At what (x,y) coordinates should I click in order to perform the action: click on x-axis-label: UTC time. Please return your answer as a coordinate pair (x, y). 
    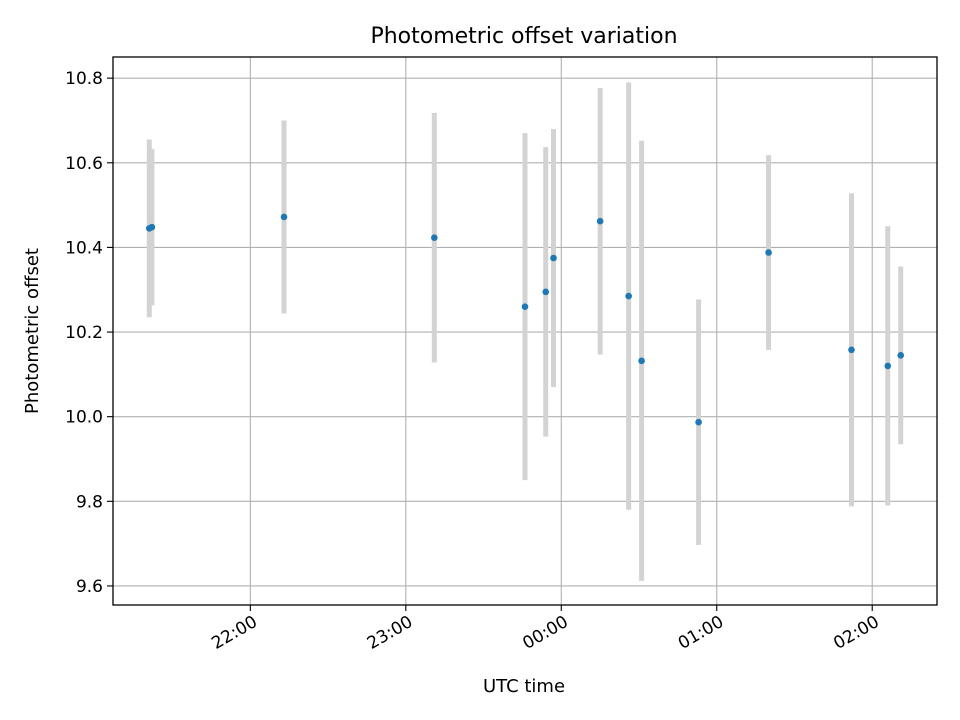
    Looking at the image, I should click on (524, 686).